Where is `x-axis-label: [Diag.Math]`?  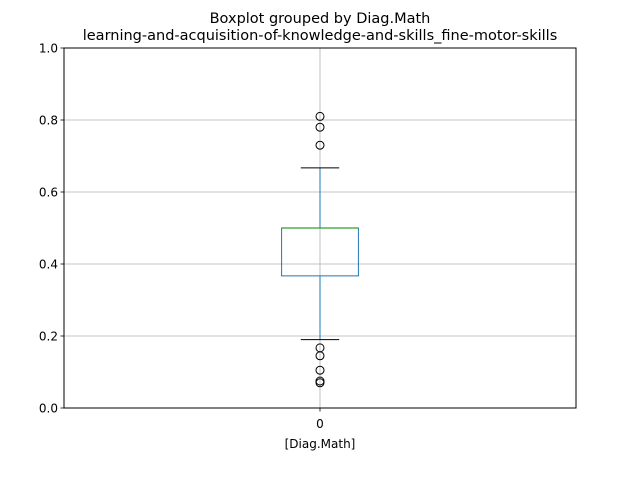 x-axis-label: [Diag.Math] is located at coordinates (320, 444).